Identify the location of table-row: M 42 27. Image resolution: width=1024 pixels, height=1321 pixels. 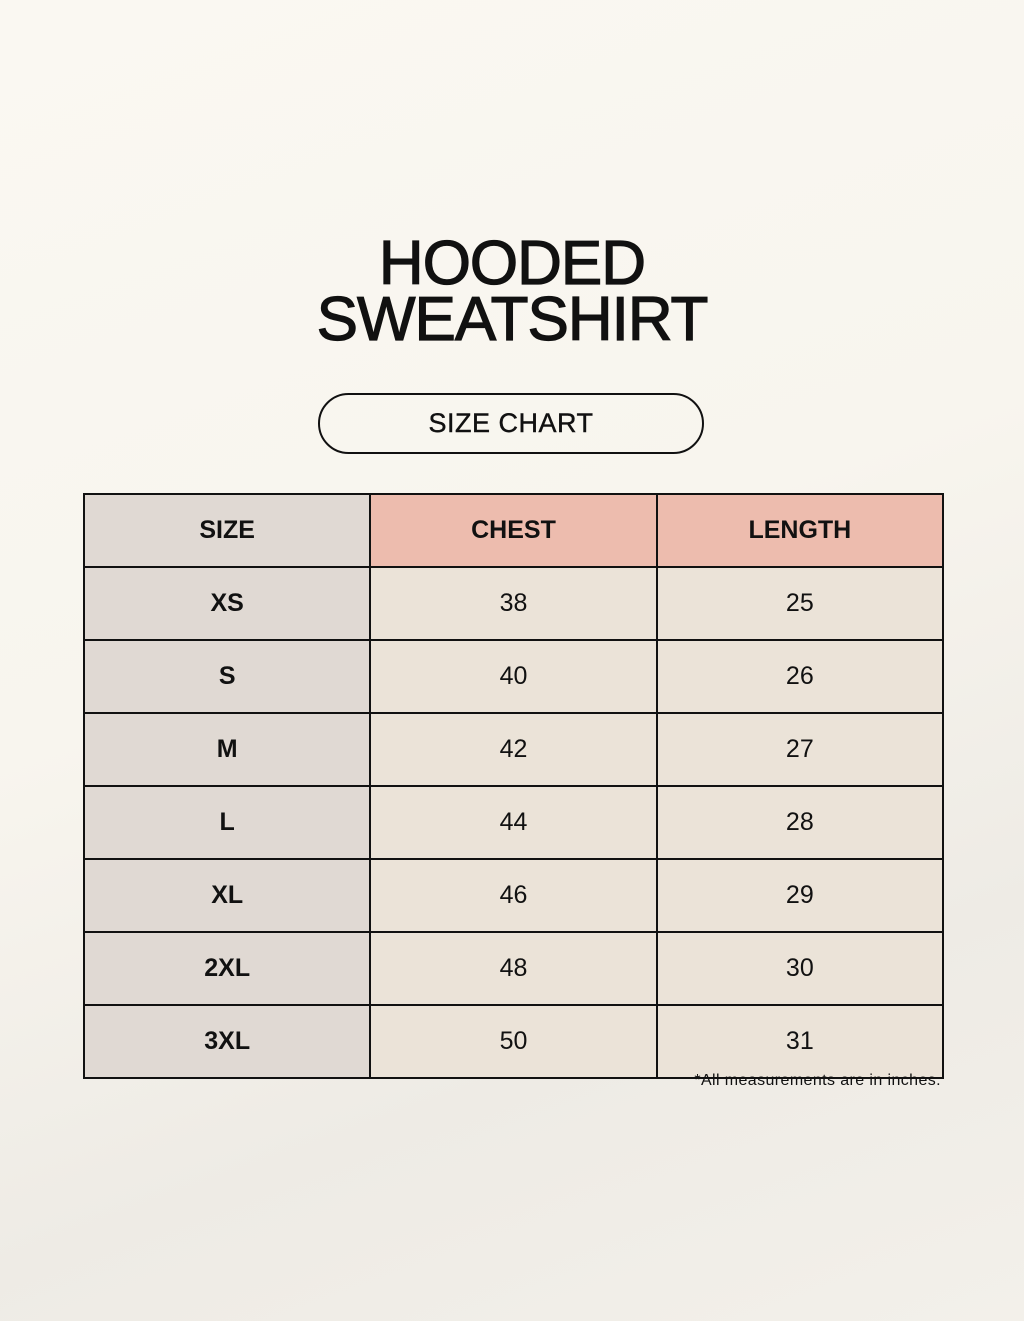
(513, 749).